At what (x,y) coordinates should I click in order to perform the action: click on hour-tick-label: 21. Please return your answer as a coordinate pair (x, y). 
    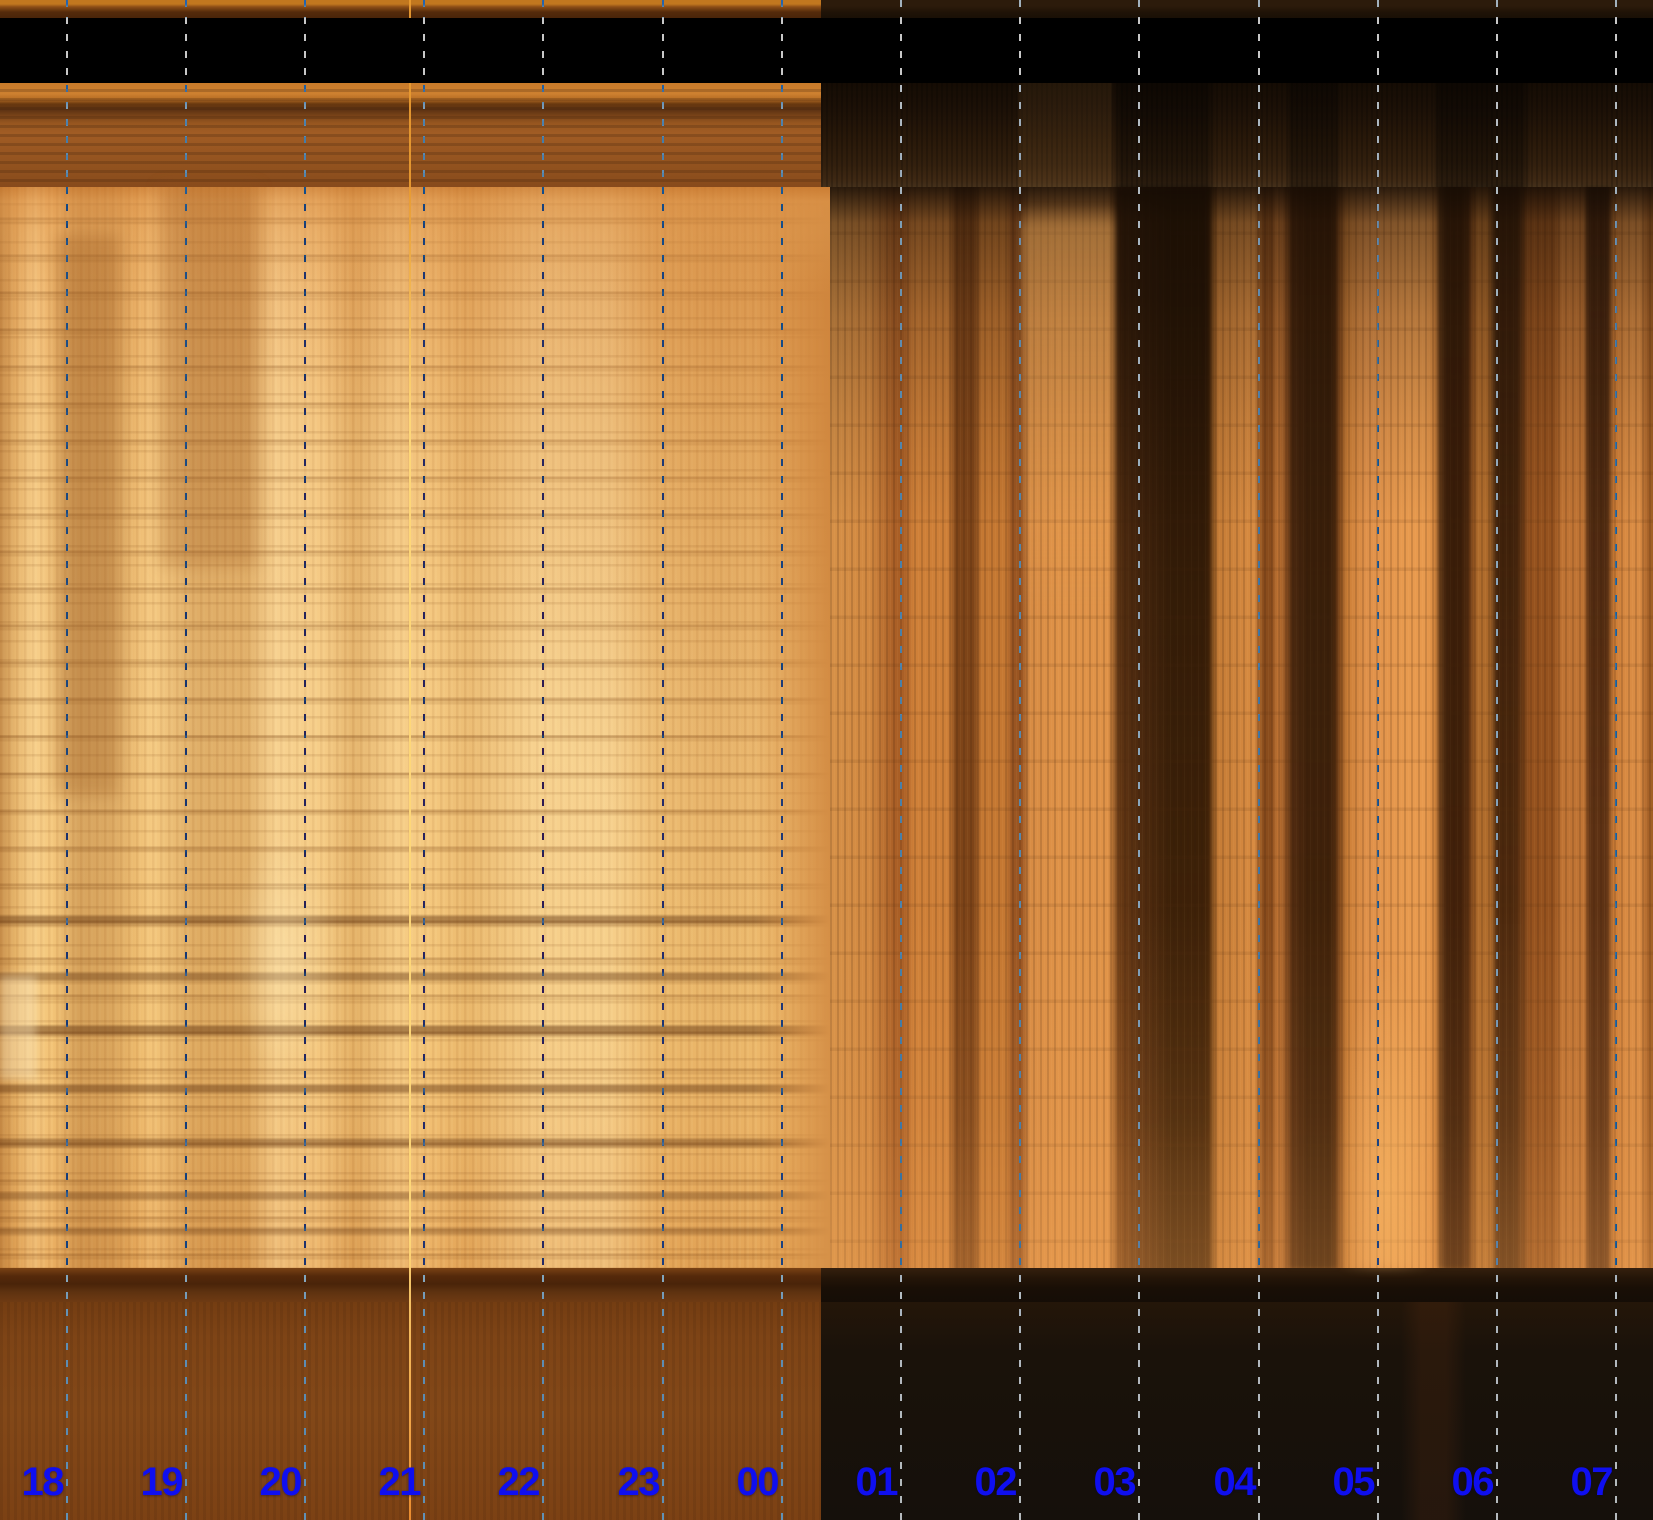
    Looking at the image, I should click on (400, 1482).